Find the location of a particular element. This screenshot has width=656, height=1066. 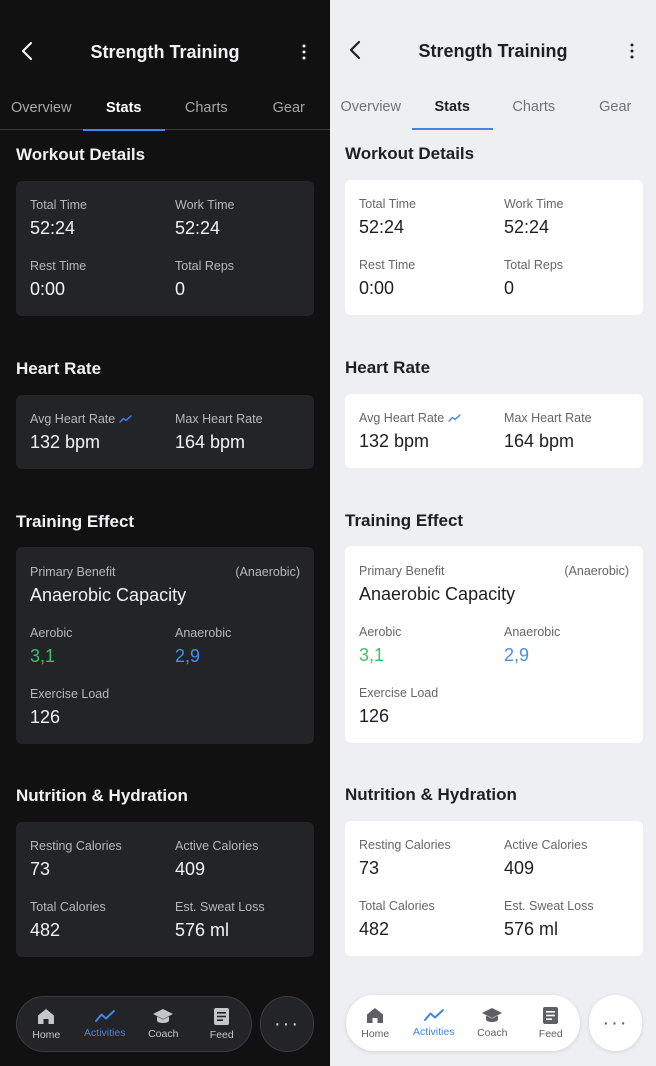

nav-home-label: Home is located at coordinates (46, 1034).